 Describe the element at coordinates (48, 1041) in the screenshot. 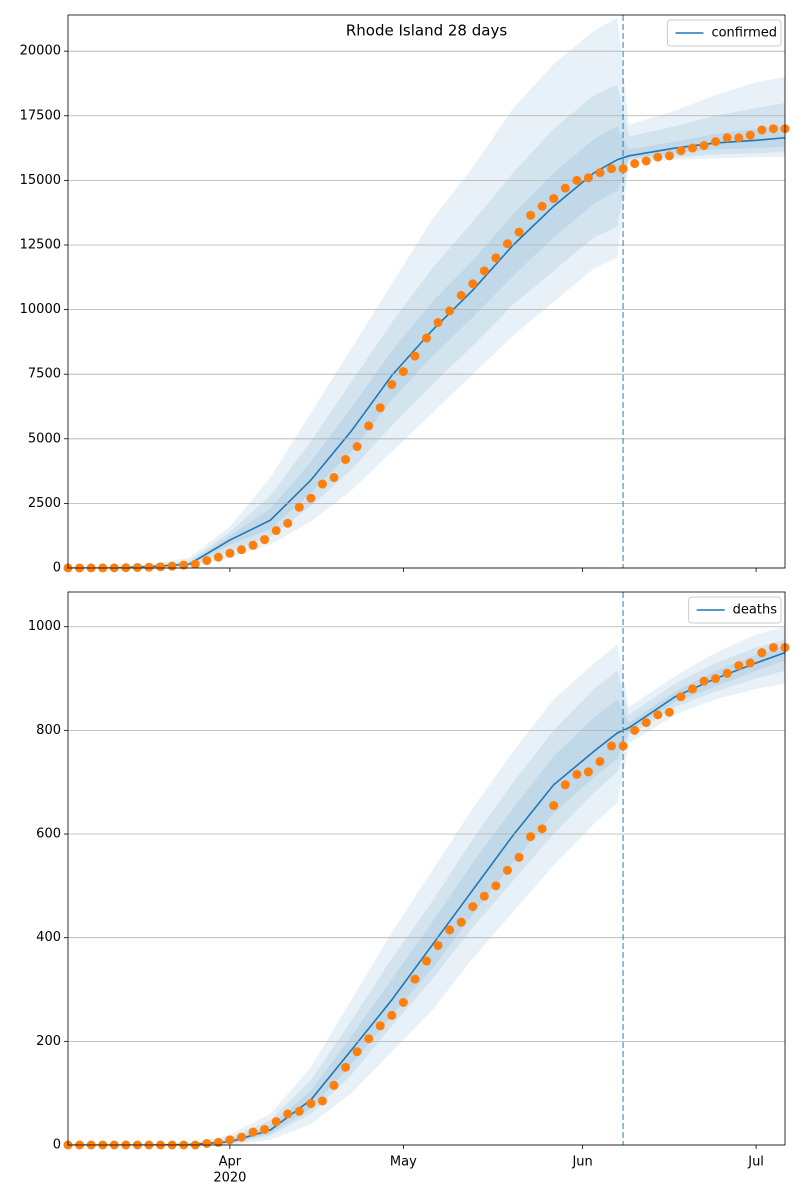

I see `y-tick-label: 200` at that location.